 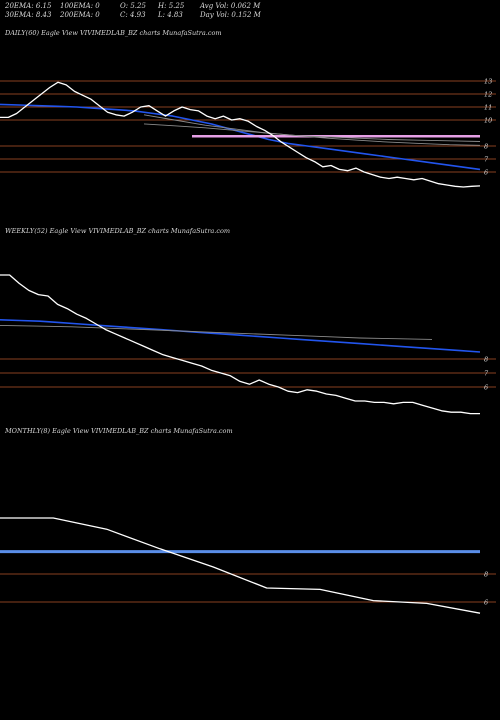 What do you see at coordinates (171, 6) in the screenshot?
I see `stat-high: H: 5.25` at bounding box center [171, 6].